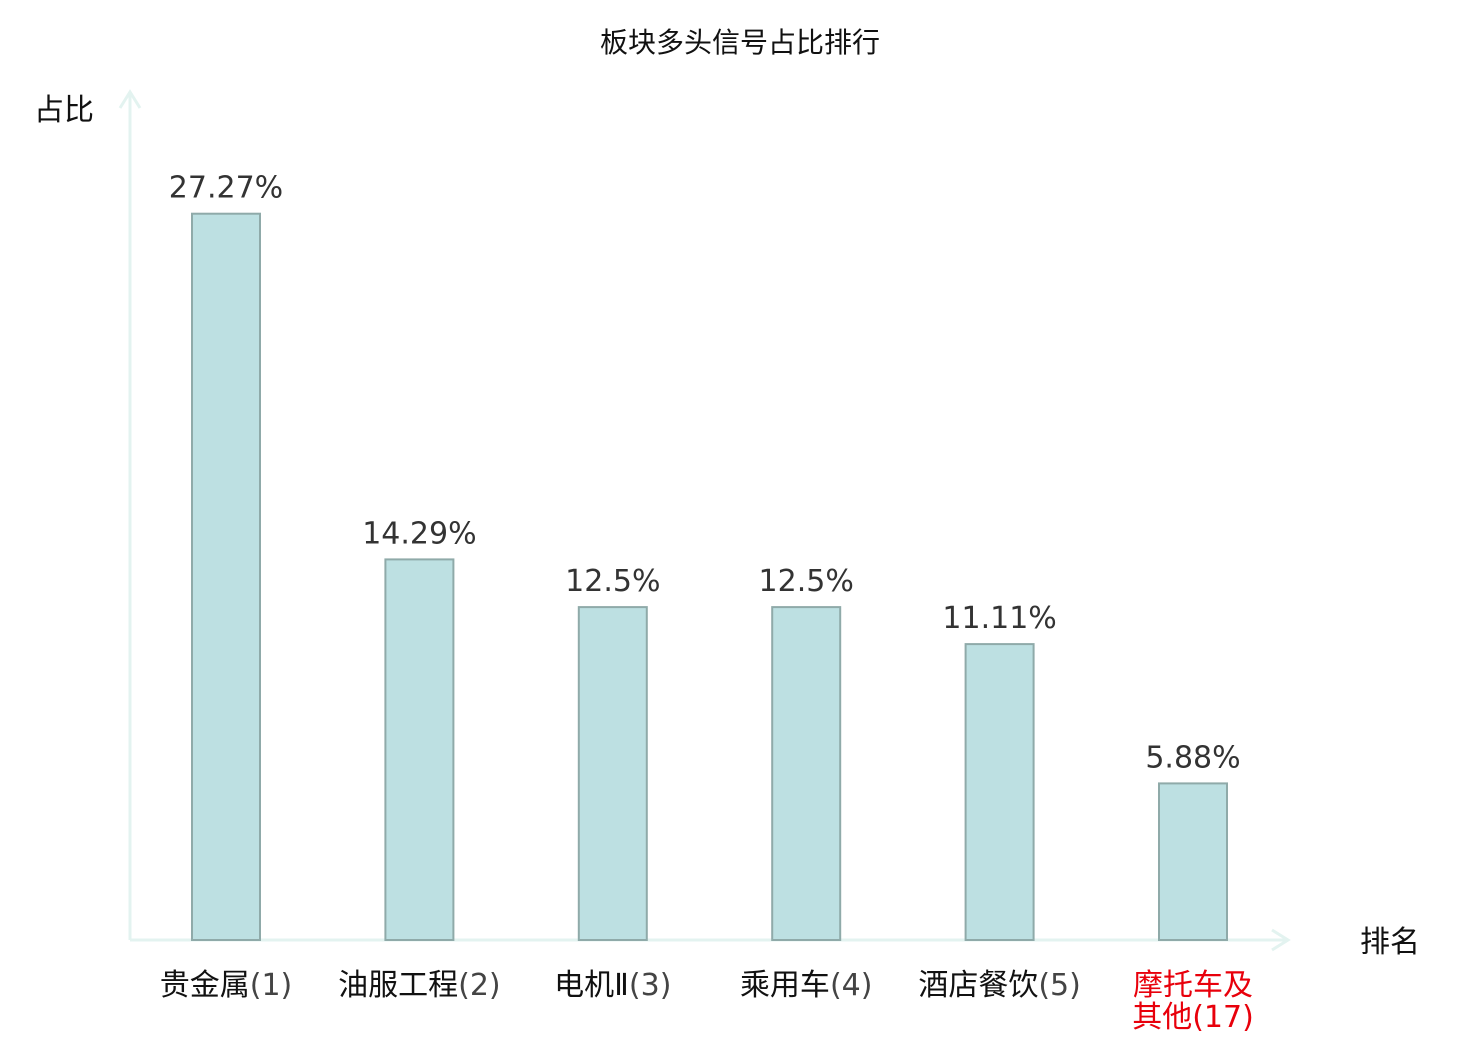  I want to click on x-tick-label-2: 油服工程(2), so click(419, 985).